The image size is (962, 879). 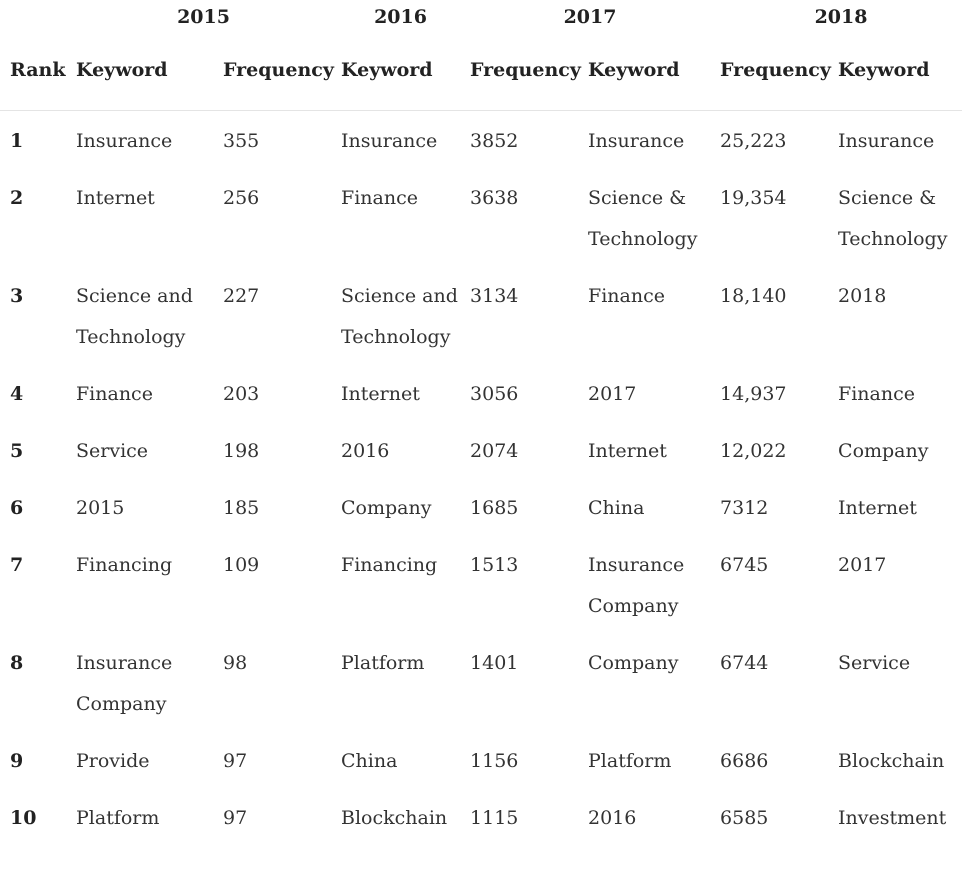 What do you see at coordinates (235, 663) in the screenshot?
I see `frequency-2015-cell: 98` at bounding box center [235, 663].